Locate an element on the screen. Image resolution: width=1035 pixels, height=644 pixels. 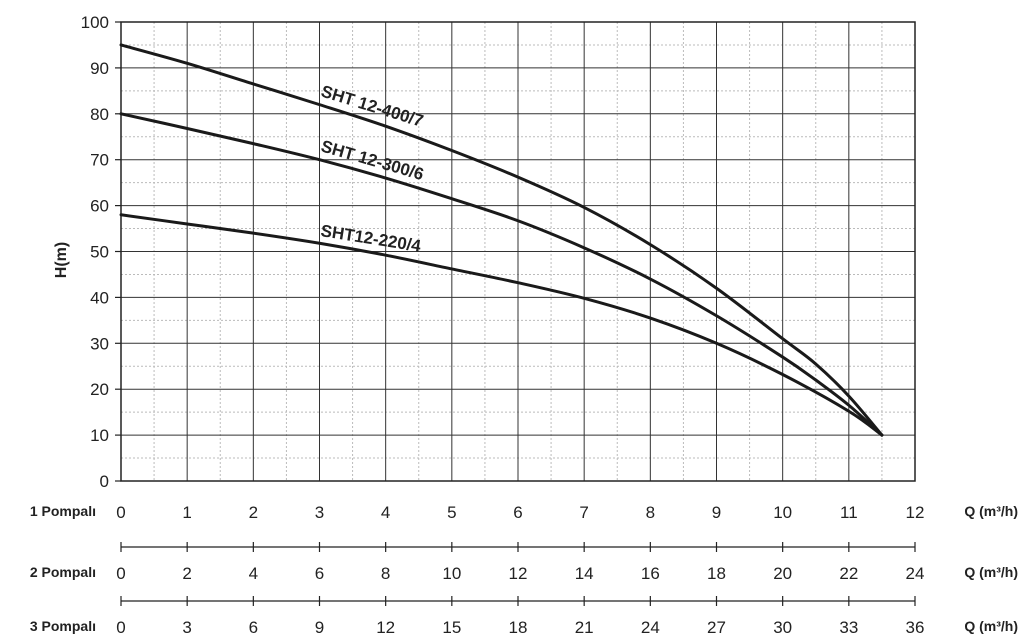
y-tick-label: 70 is located at coordinates (99, 160).